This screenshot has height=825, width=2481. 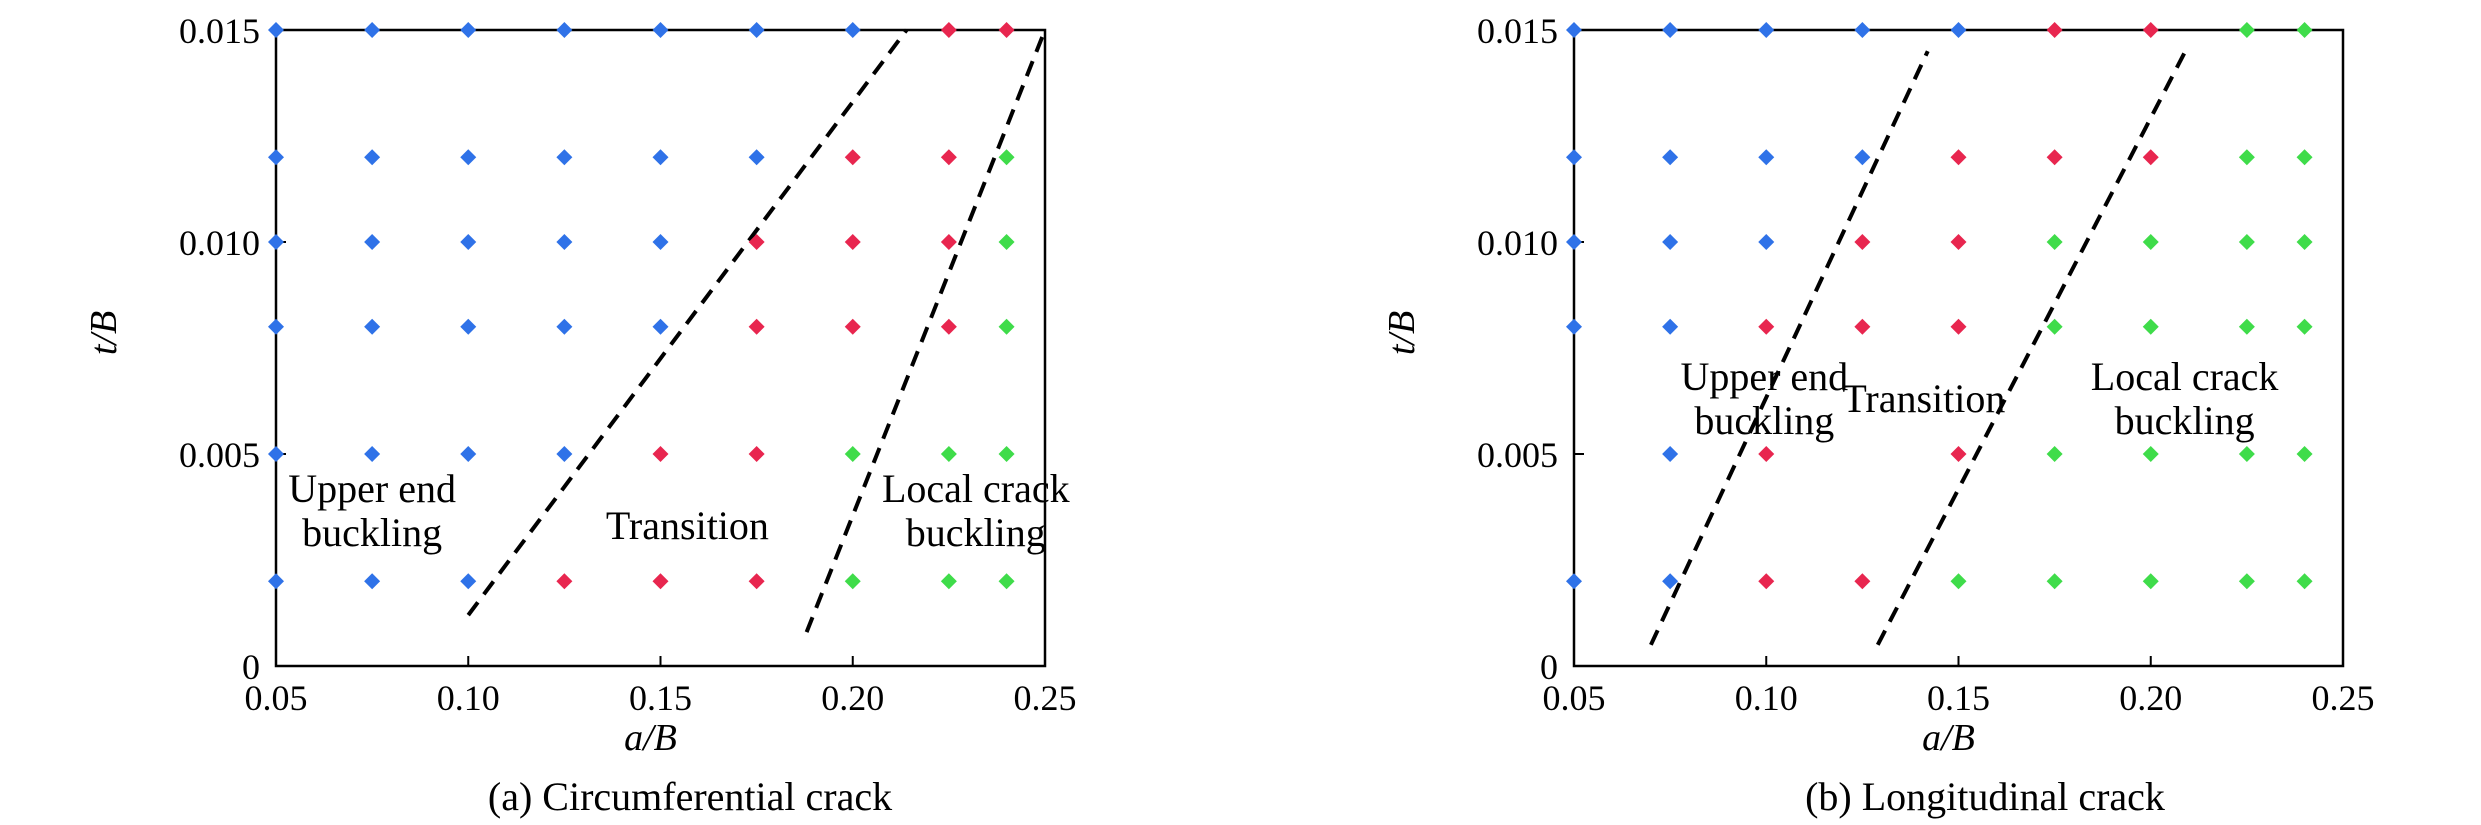 I want to click on region-label-line: Upper end, so click(x=372, y=488).